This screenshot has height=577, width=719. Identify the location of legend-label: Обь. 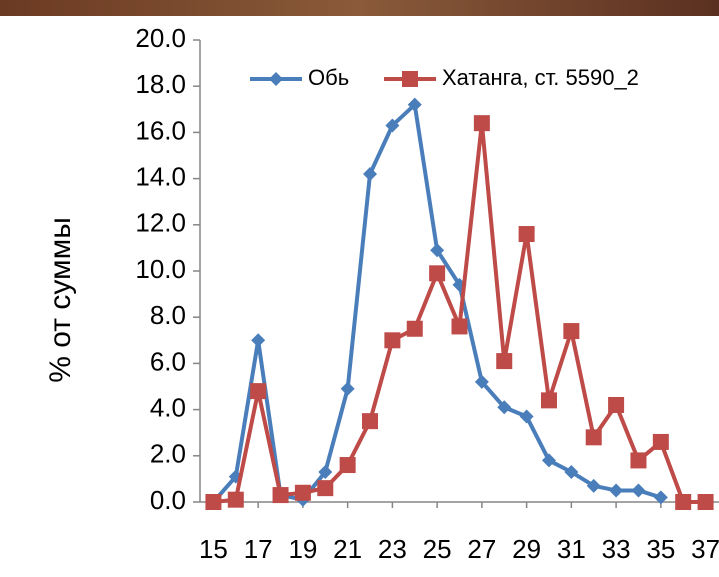
(328, 77).